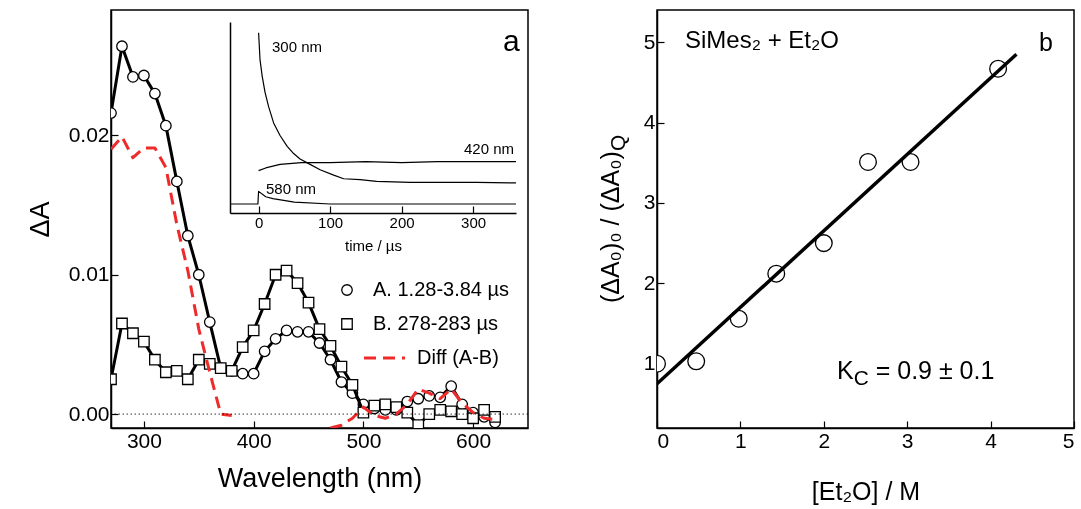  I want to click on x-tick-label: 100, so click(331, 222).